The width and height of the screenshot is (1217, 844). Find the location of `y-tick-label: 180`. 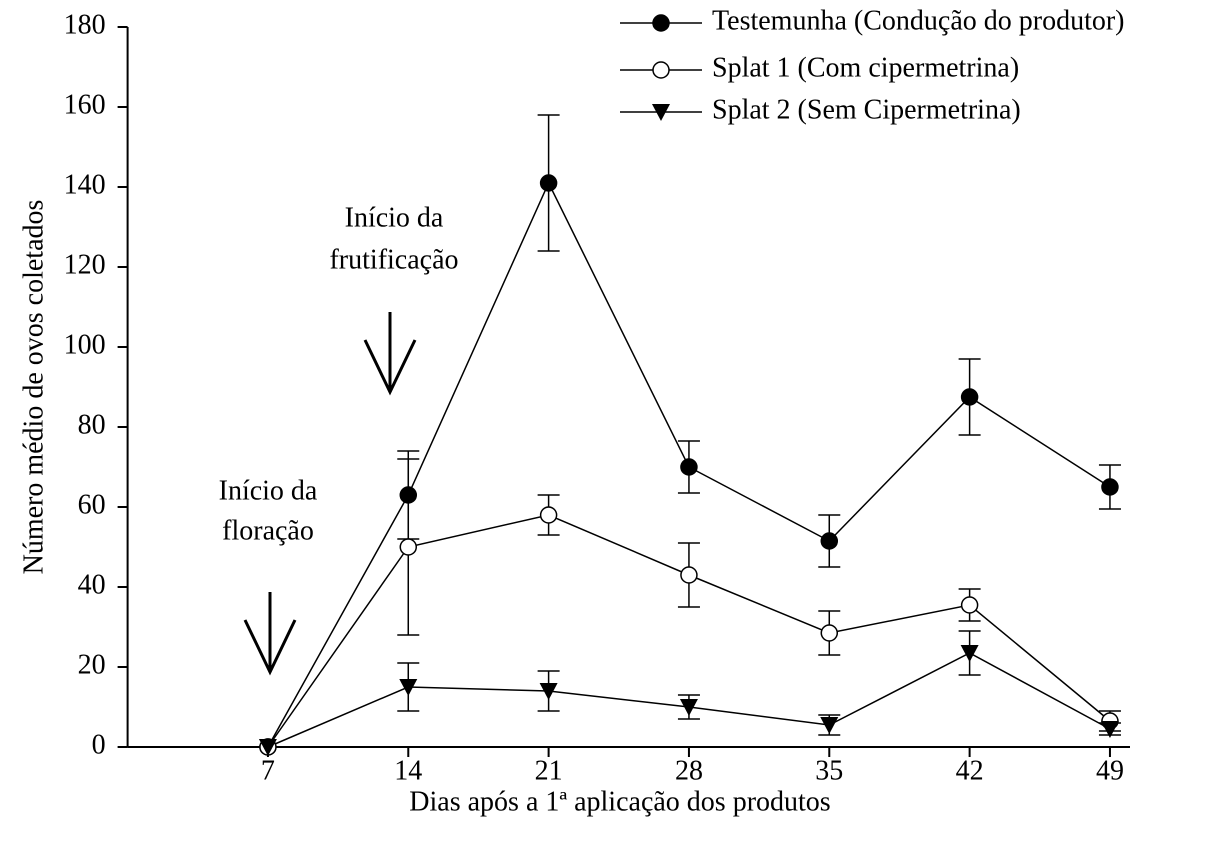

y-tick-label: 180 is located at coordinates (85, 24).